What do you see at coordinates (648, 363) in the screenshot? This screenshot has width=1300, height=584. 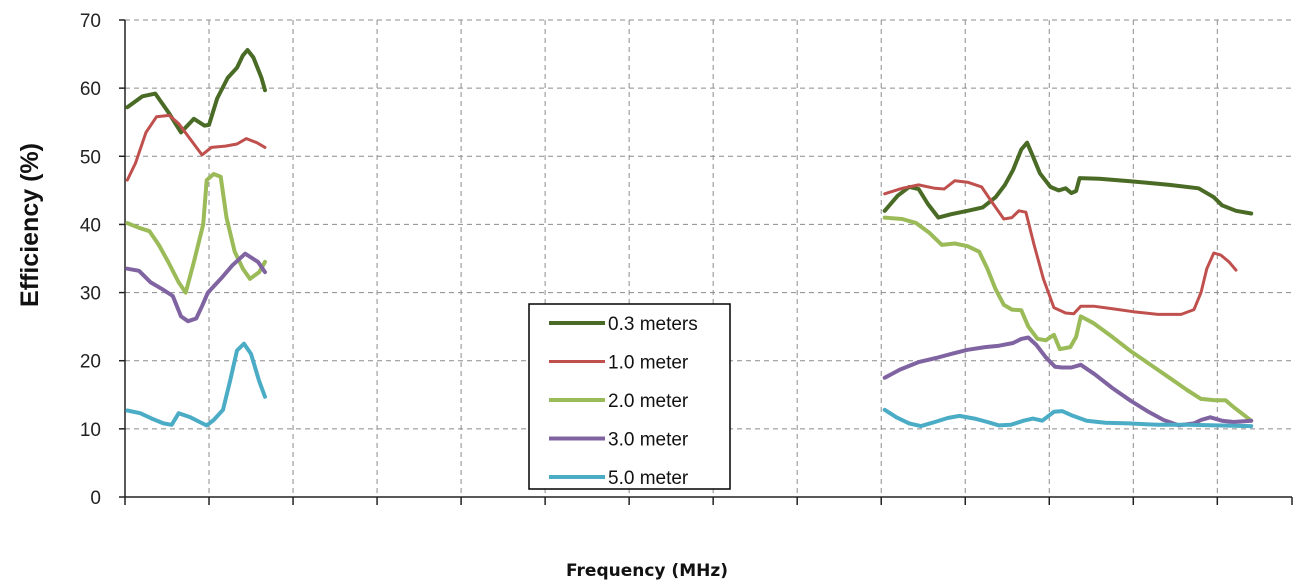 I see `legend-label: 1.0 meter` at bounding box center [648, 363].